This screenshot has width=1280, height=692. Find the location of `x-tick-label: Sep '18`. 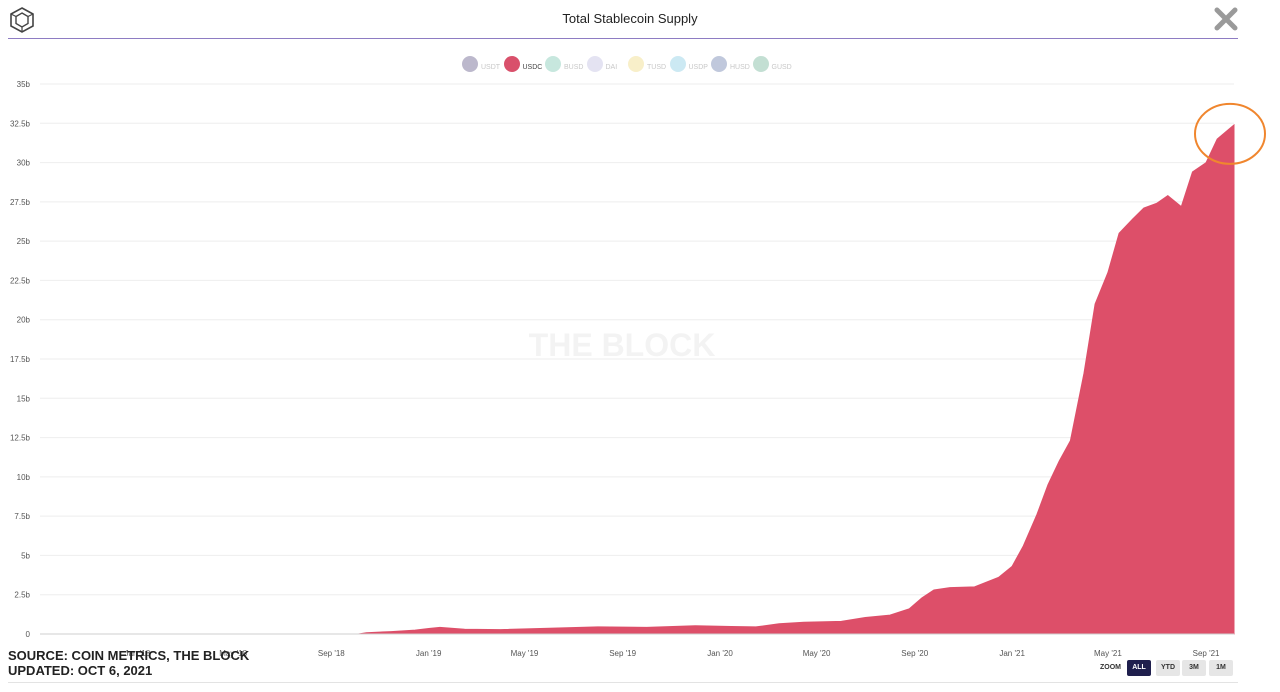

x-tick-label: Sep '18 is located at coordinates (331, 653).